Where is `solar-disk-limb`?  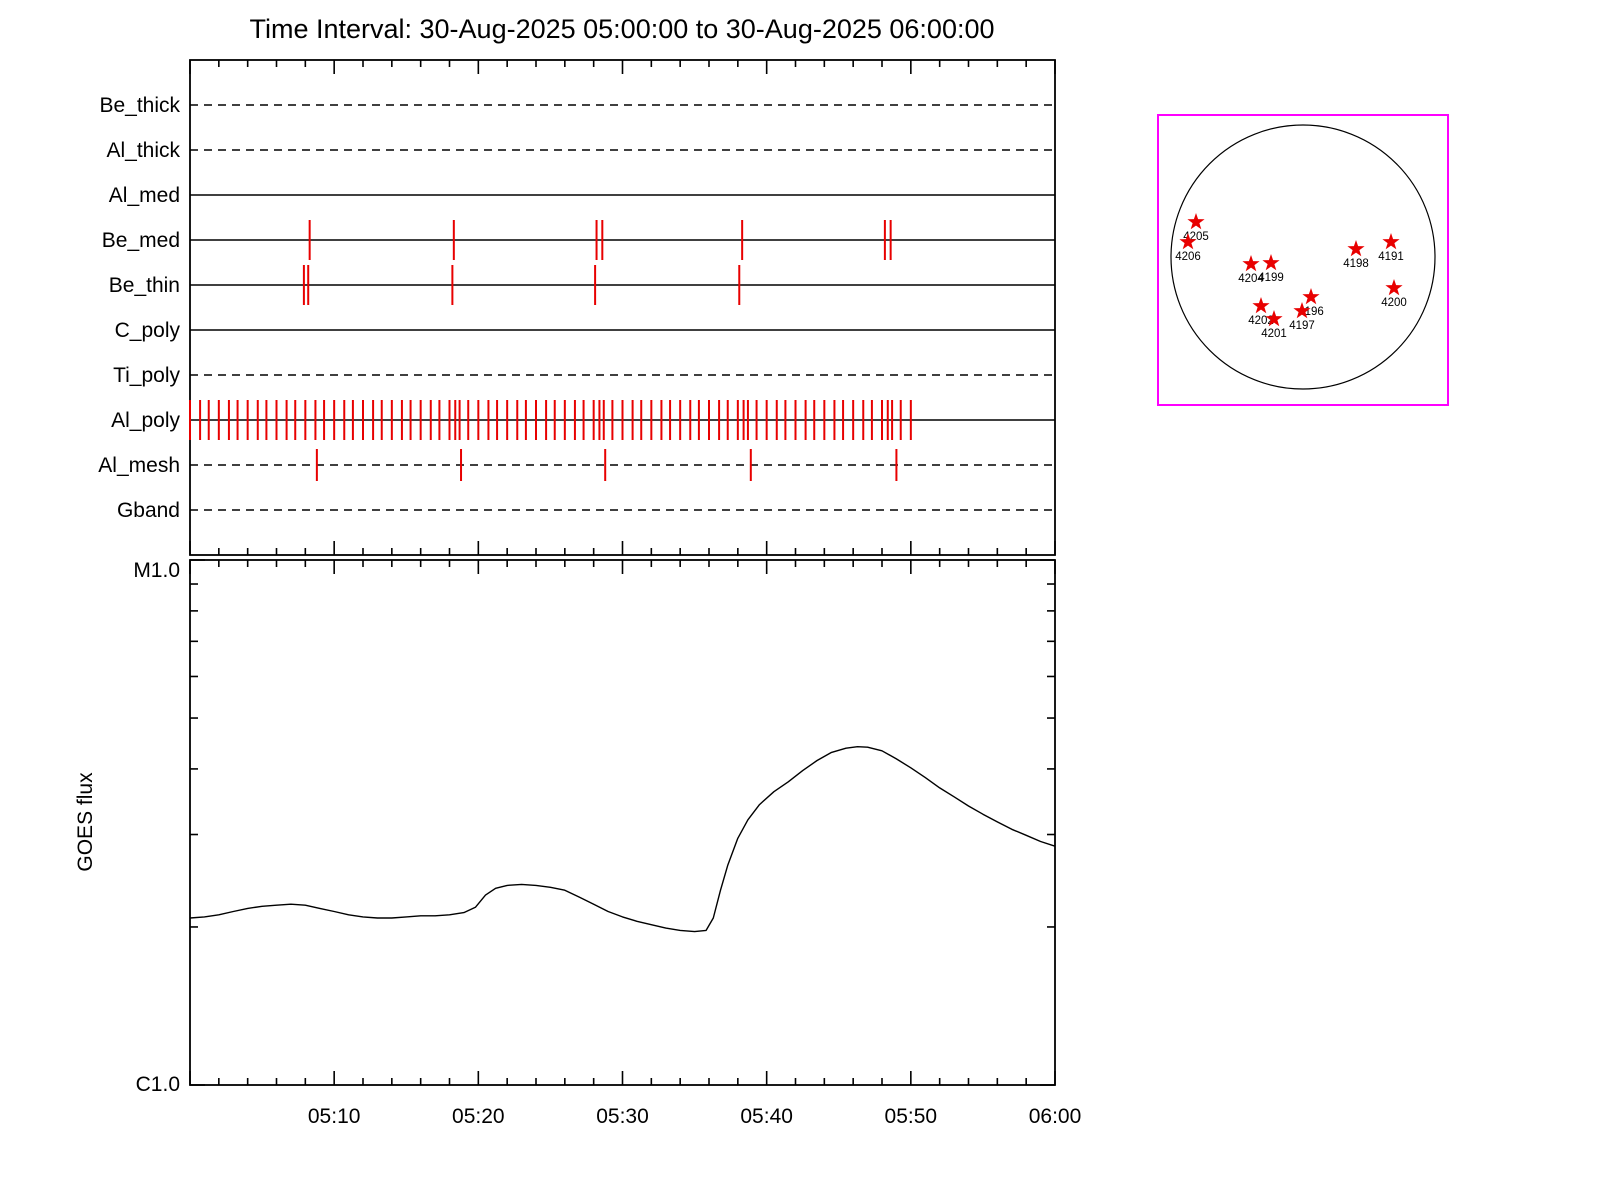
solar-disk-limb is located at coordinates (1303, 257).